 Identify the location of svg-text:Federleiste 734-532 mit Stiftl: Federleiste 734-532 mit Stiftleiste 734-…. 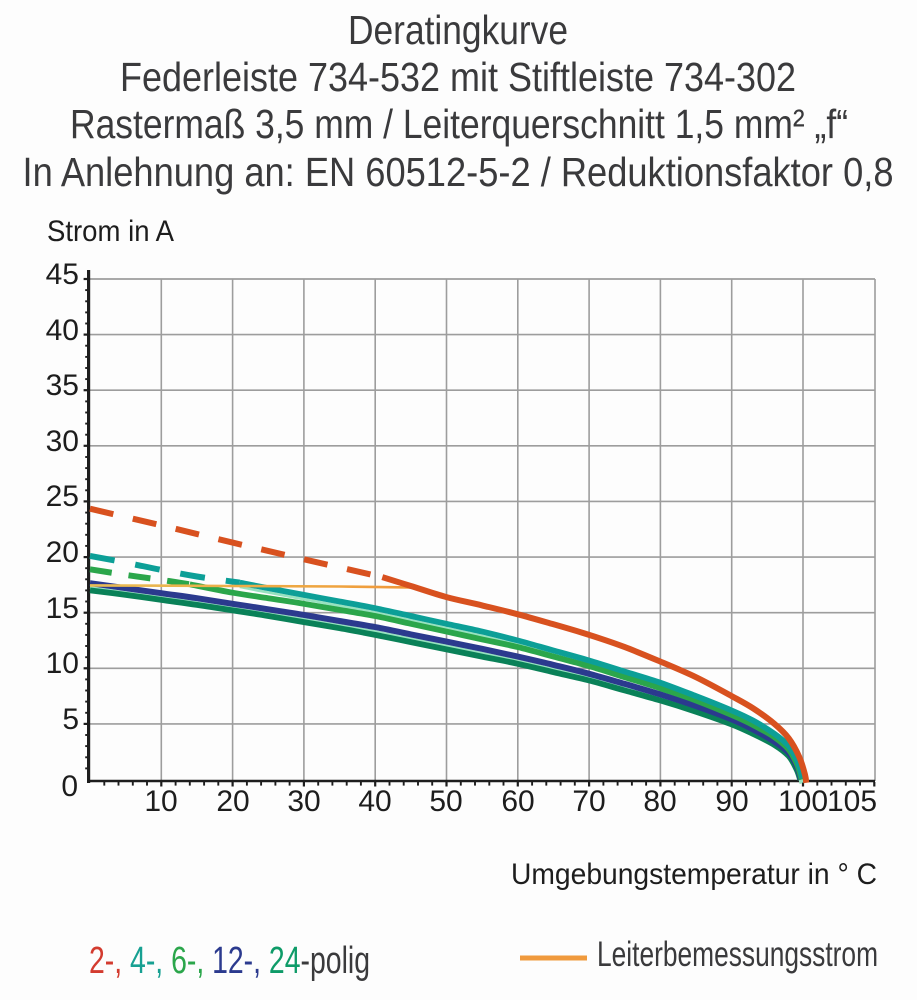
(458, 77).